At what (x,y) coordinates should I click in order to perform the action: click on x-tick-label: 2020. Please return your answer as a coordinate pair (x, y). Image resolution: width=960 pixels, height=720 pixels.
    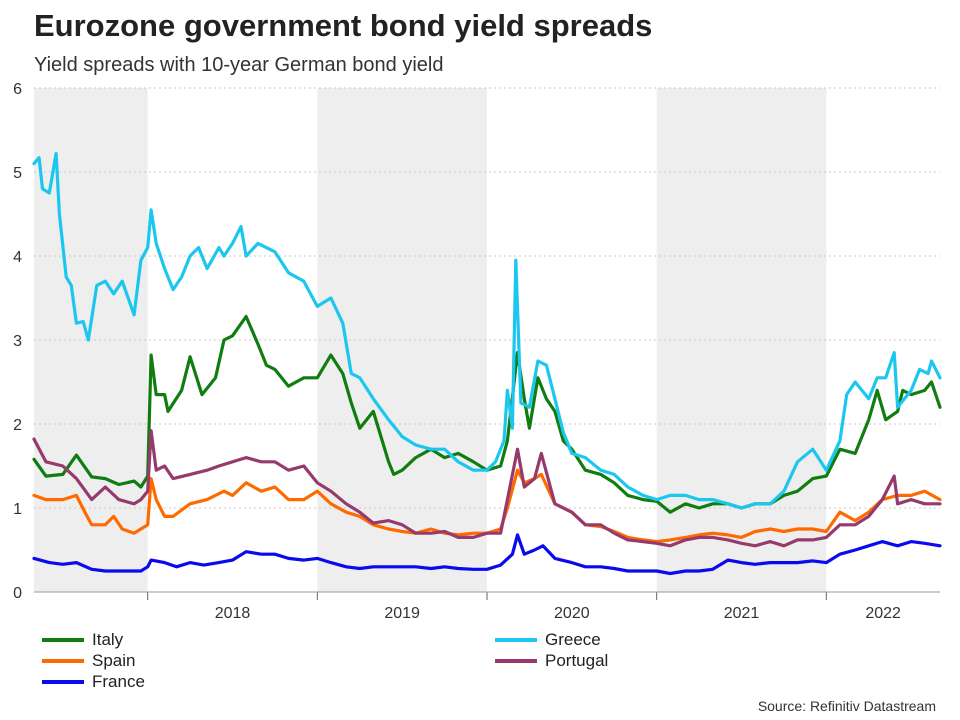
    Looking at the image, I should click on (572, 613).